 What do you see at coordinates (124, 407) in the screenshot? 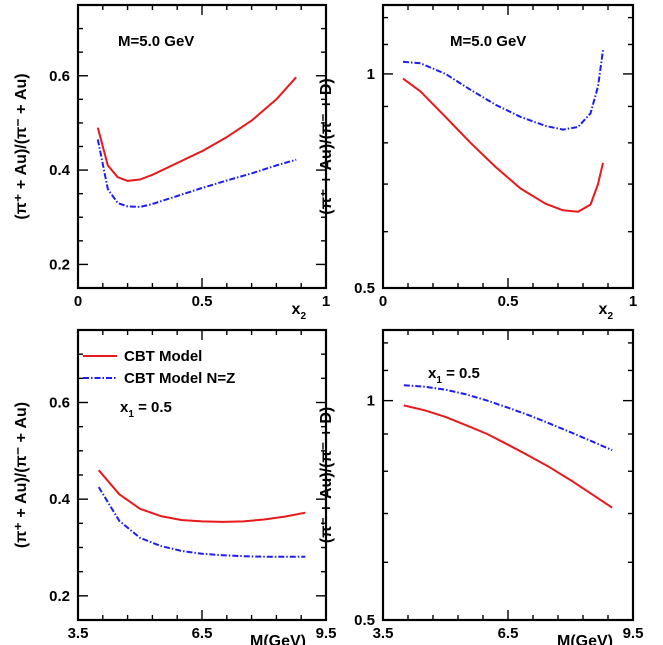
I see `annotation-x1-symbol: x` at bounding box center [124, 407].